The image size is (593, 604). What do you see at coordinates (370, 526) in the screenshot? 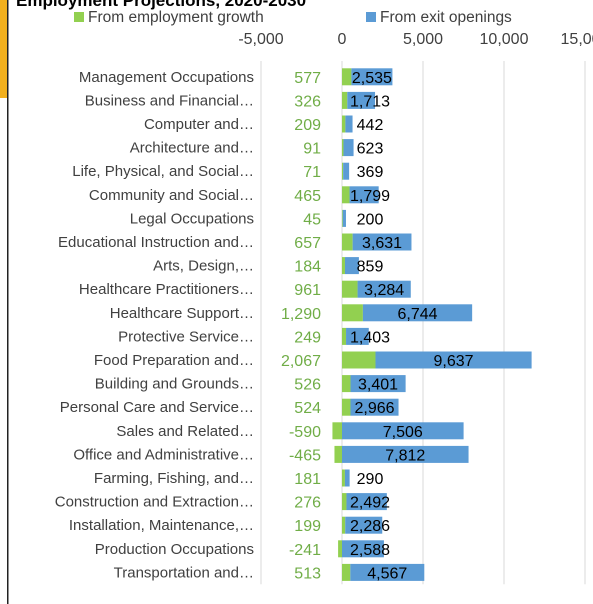
I see `value-label-exit-openings: 2,286` at bounding box center [370, 526].